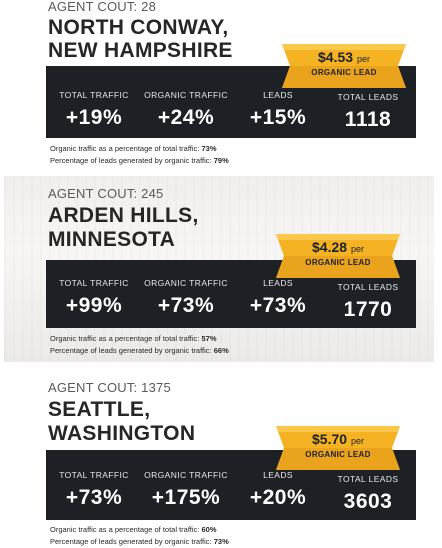  I want to click on stat-total-traffic: TOTAL TRAFFIC +99%, so click(94, 298).